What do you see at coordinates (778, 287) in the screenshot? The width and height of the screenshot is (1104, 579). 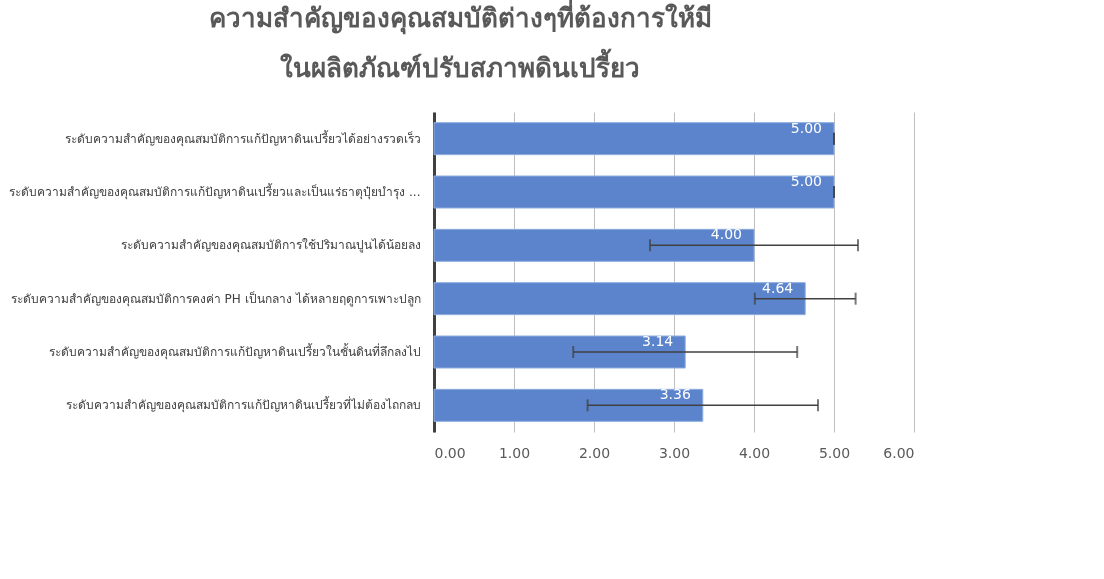 I see `data-label: 4.64` at bounding box center [778, 287].